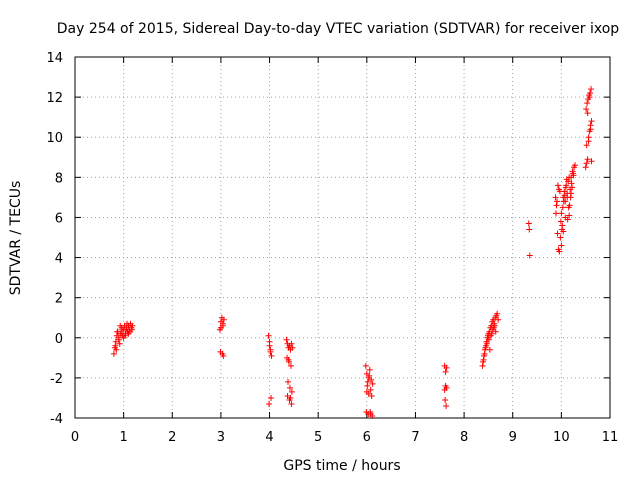 Image resolution: width=640 pixels, height=480 pixels. What do you see at coordinates (16, 238) in the screenshot?
I see `y-axis-label: SDTVAR / TECUs` at bounding box center [16, 238].